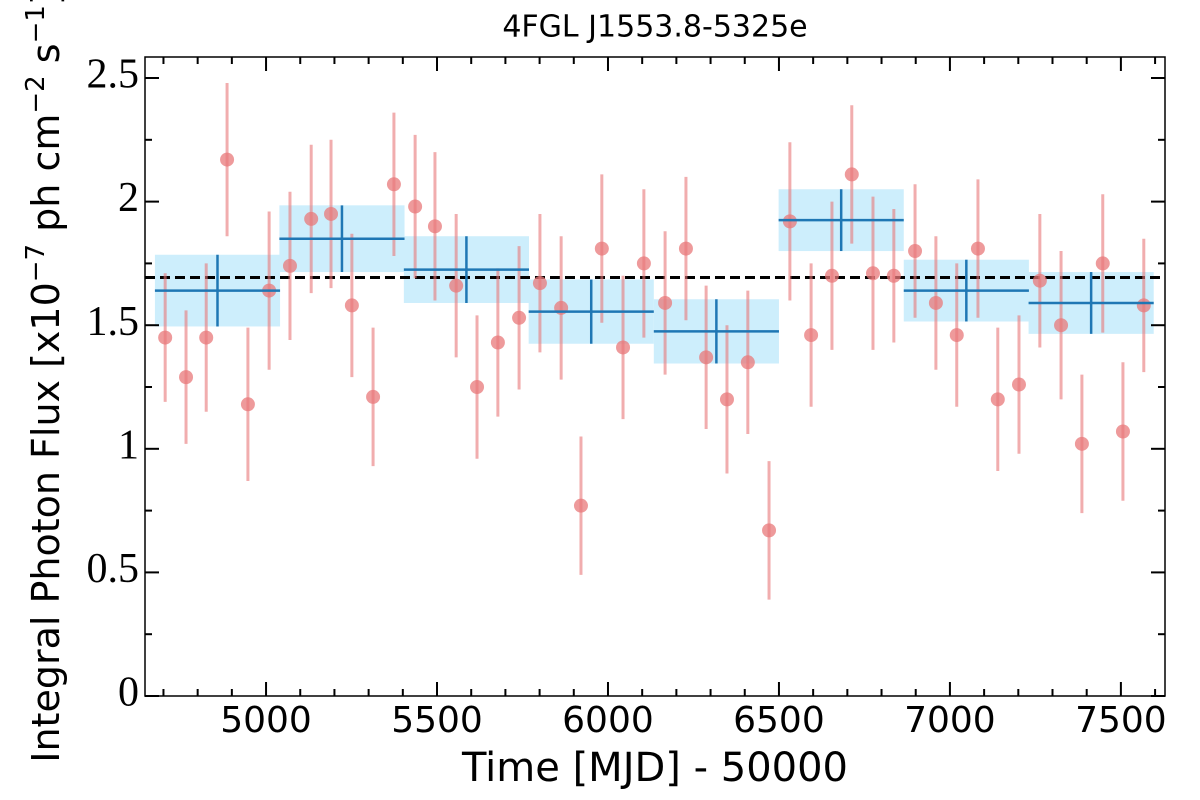 This screenshot has width=1200, height=800. I want to click on y-tick-label: 2, so click(128, 198).